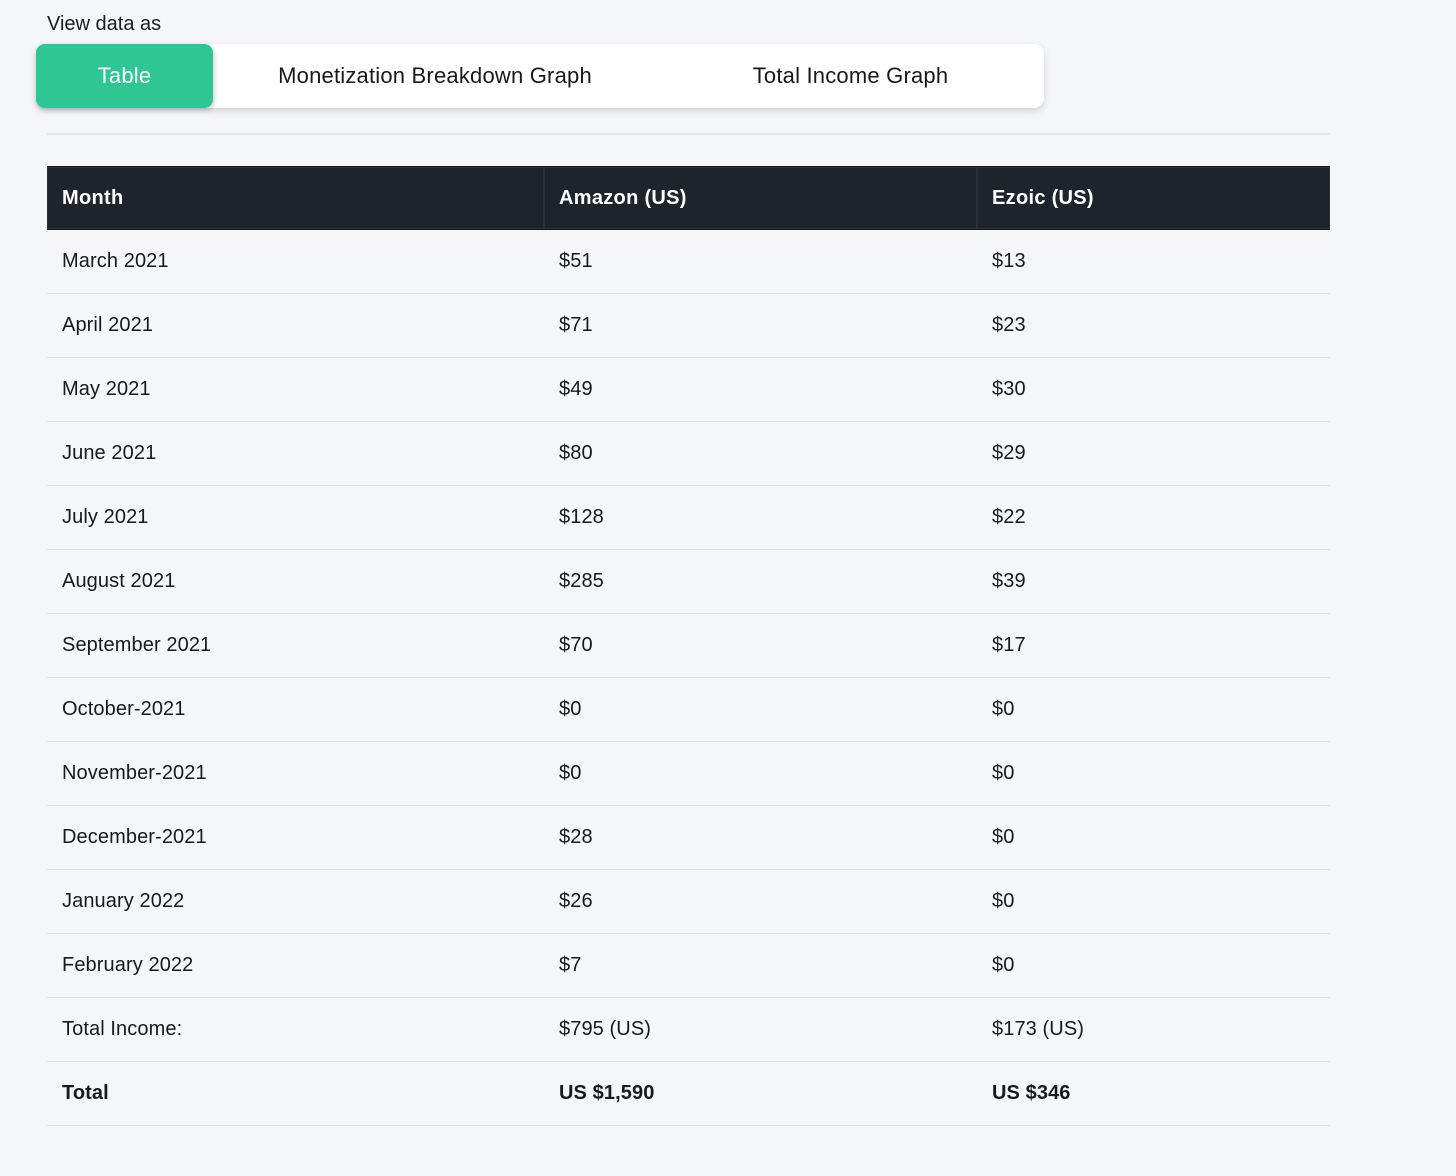 The image size is (1456, 1176). Describe the element at coordinates (295, 389) in the screenshot. I see `month-cell: May 2021` at that location.